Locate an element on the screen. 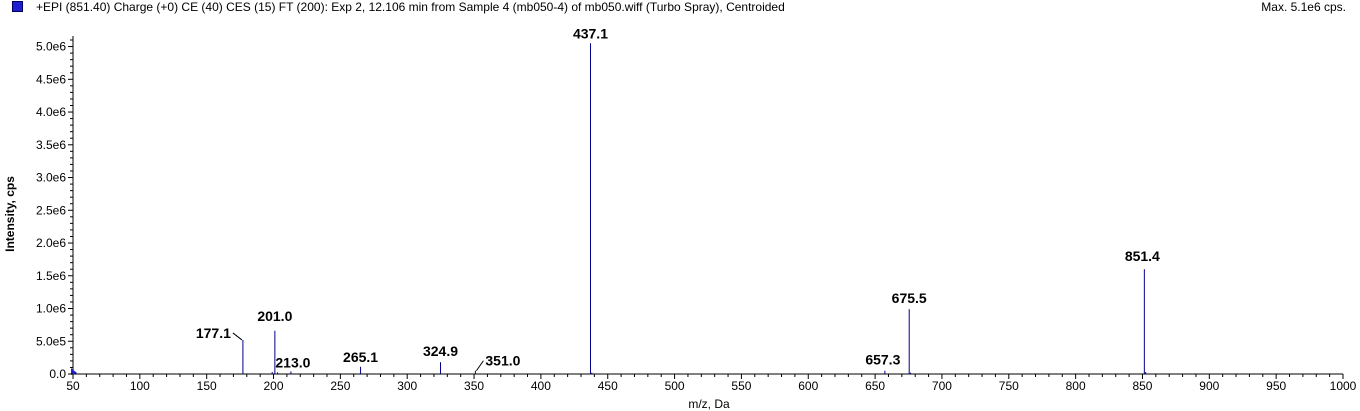  peak-label: 437.1 is located at coordinates (590, 33).